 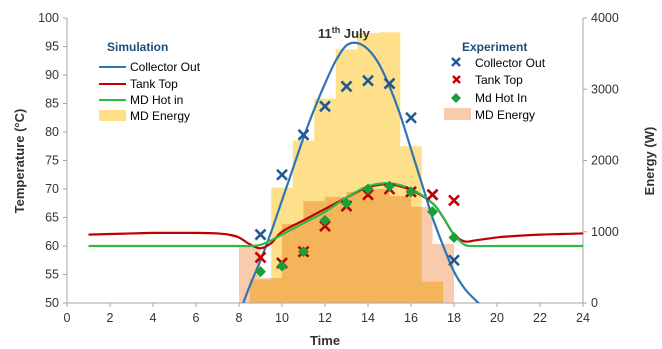 I want to click on legend-exp-md-energy-swatch, so click(x=457, y=114).